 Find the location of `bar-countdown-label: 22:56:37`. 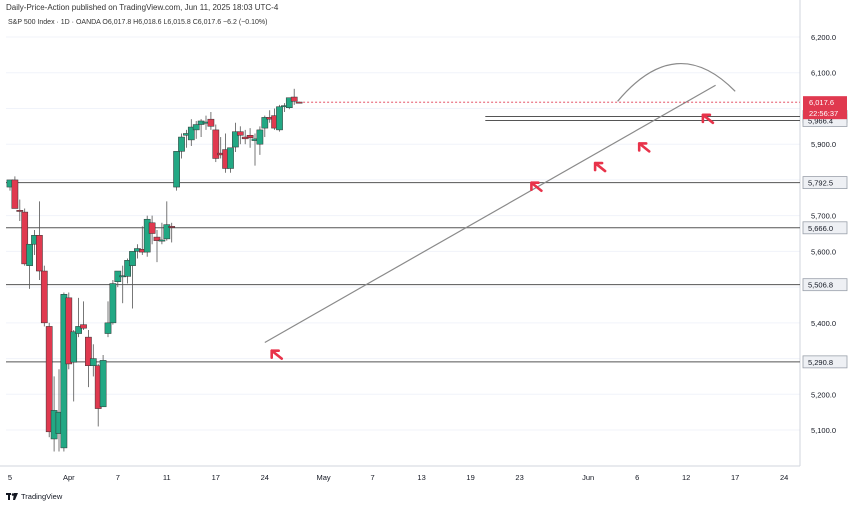

bar-countdown-label: 22:56:37 is located at coordinates (823, 113).